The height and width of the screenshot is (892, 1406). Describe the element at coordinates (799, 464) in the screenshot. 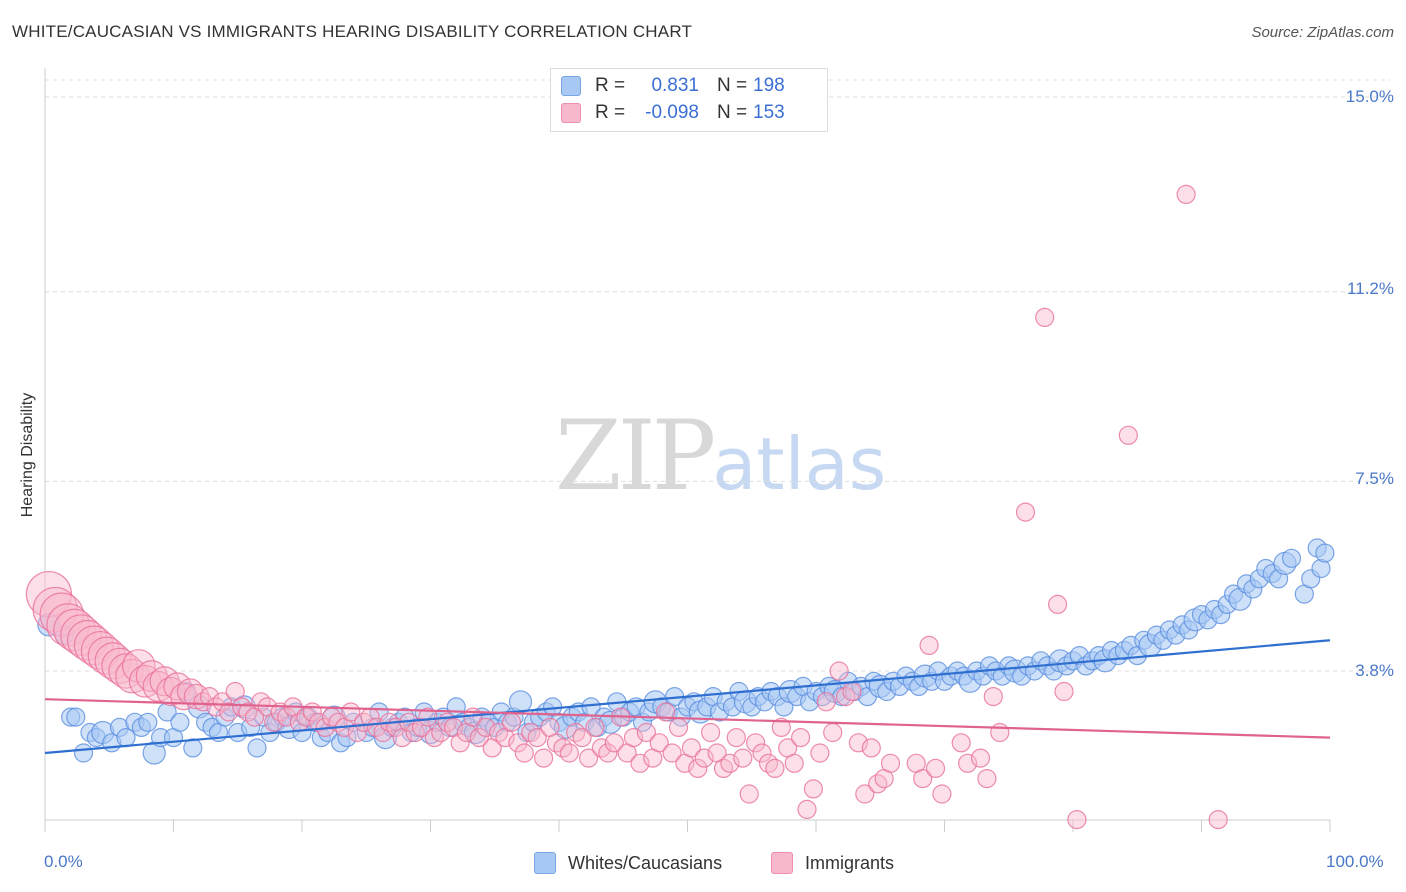

I see `watermark-atlas: atlas` at that location.